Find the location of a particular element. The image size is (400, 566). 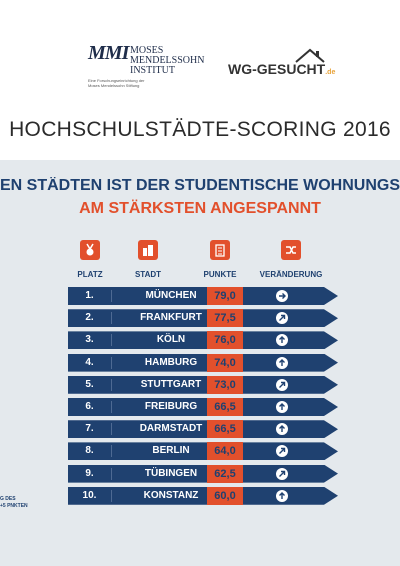

row-city: FREIBURG is located at coordinates (171, 406).